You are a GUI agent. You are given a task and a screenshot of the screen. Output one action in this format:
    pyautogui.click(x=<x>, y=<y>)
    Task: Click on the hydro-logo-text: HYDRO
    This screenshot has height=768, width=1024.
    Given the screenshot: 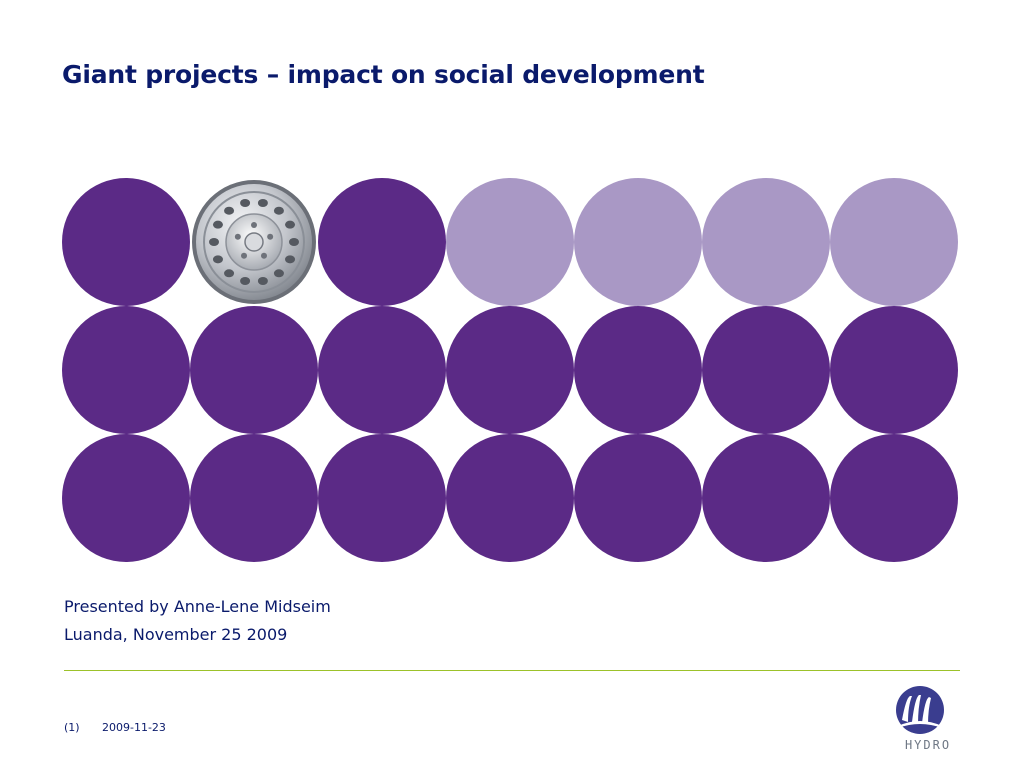 What is the action you would take?
    pyautogui.click(x=928, y=745)
    